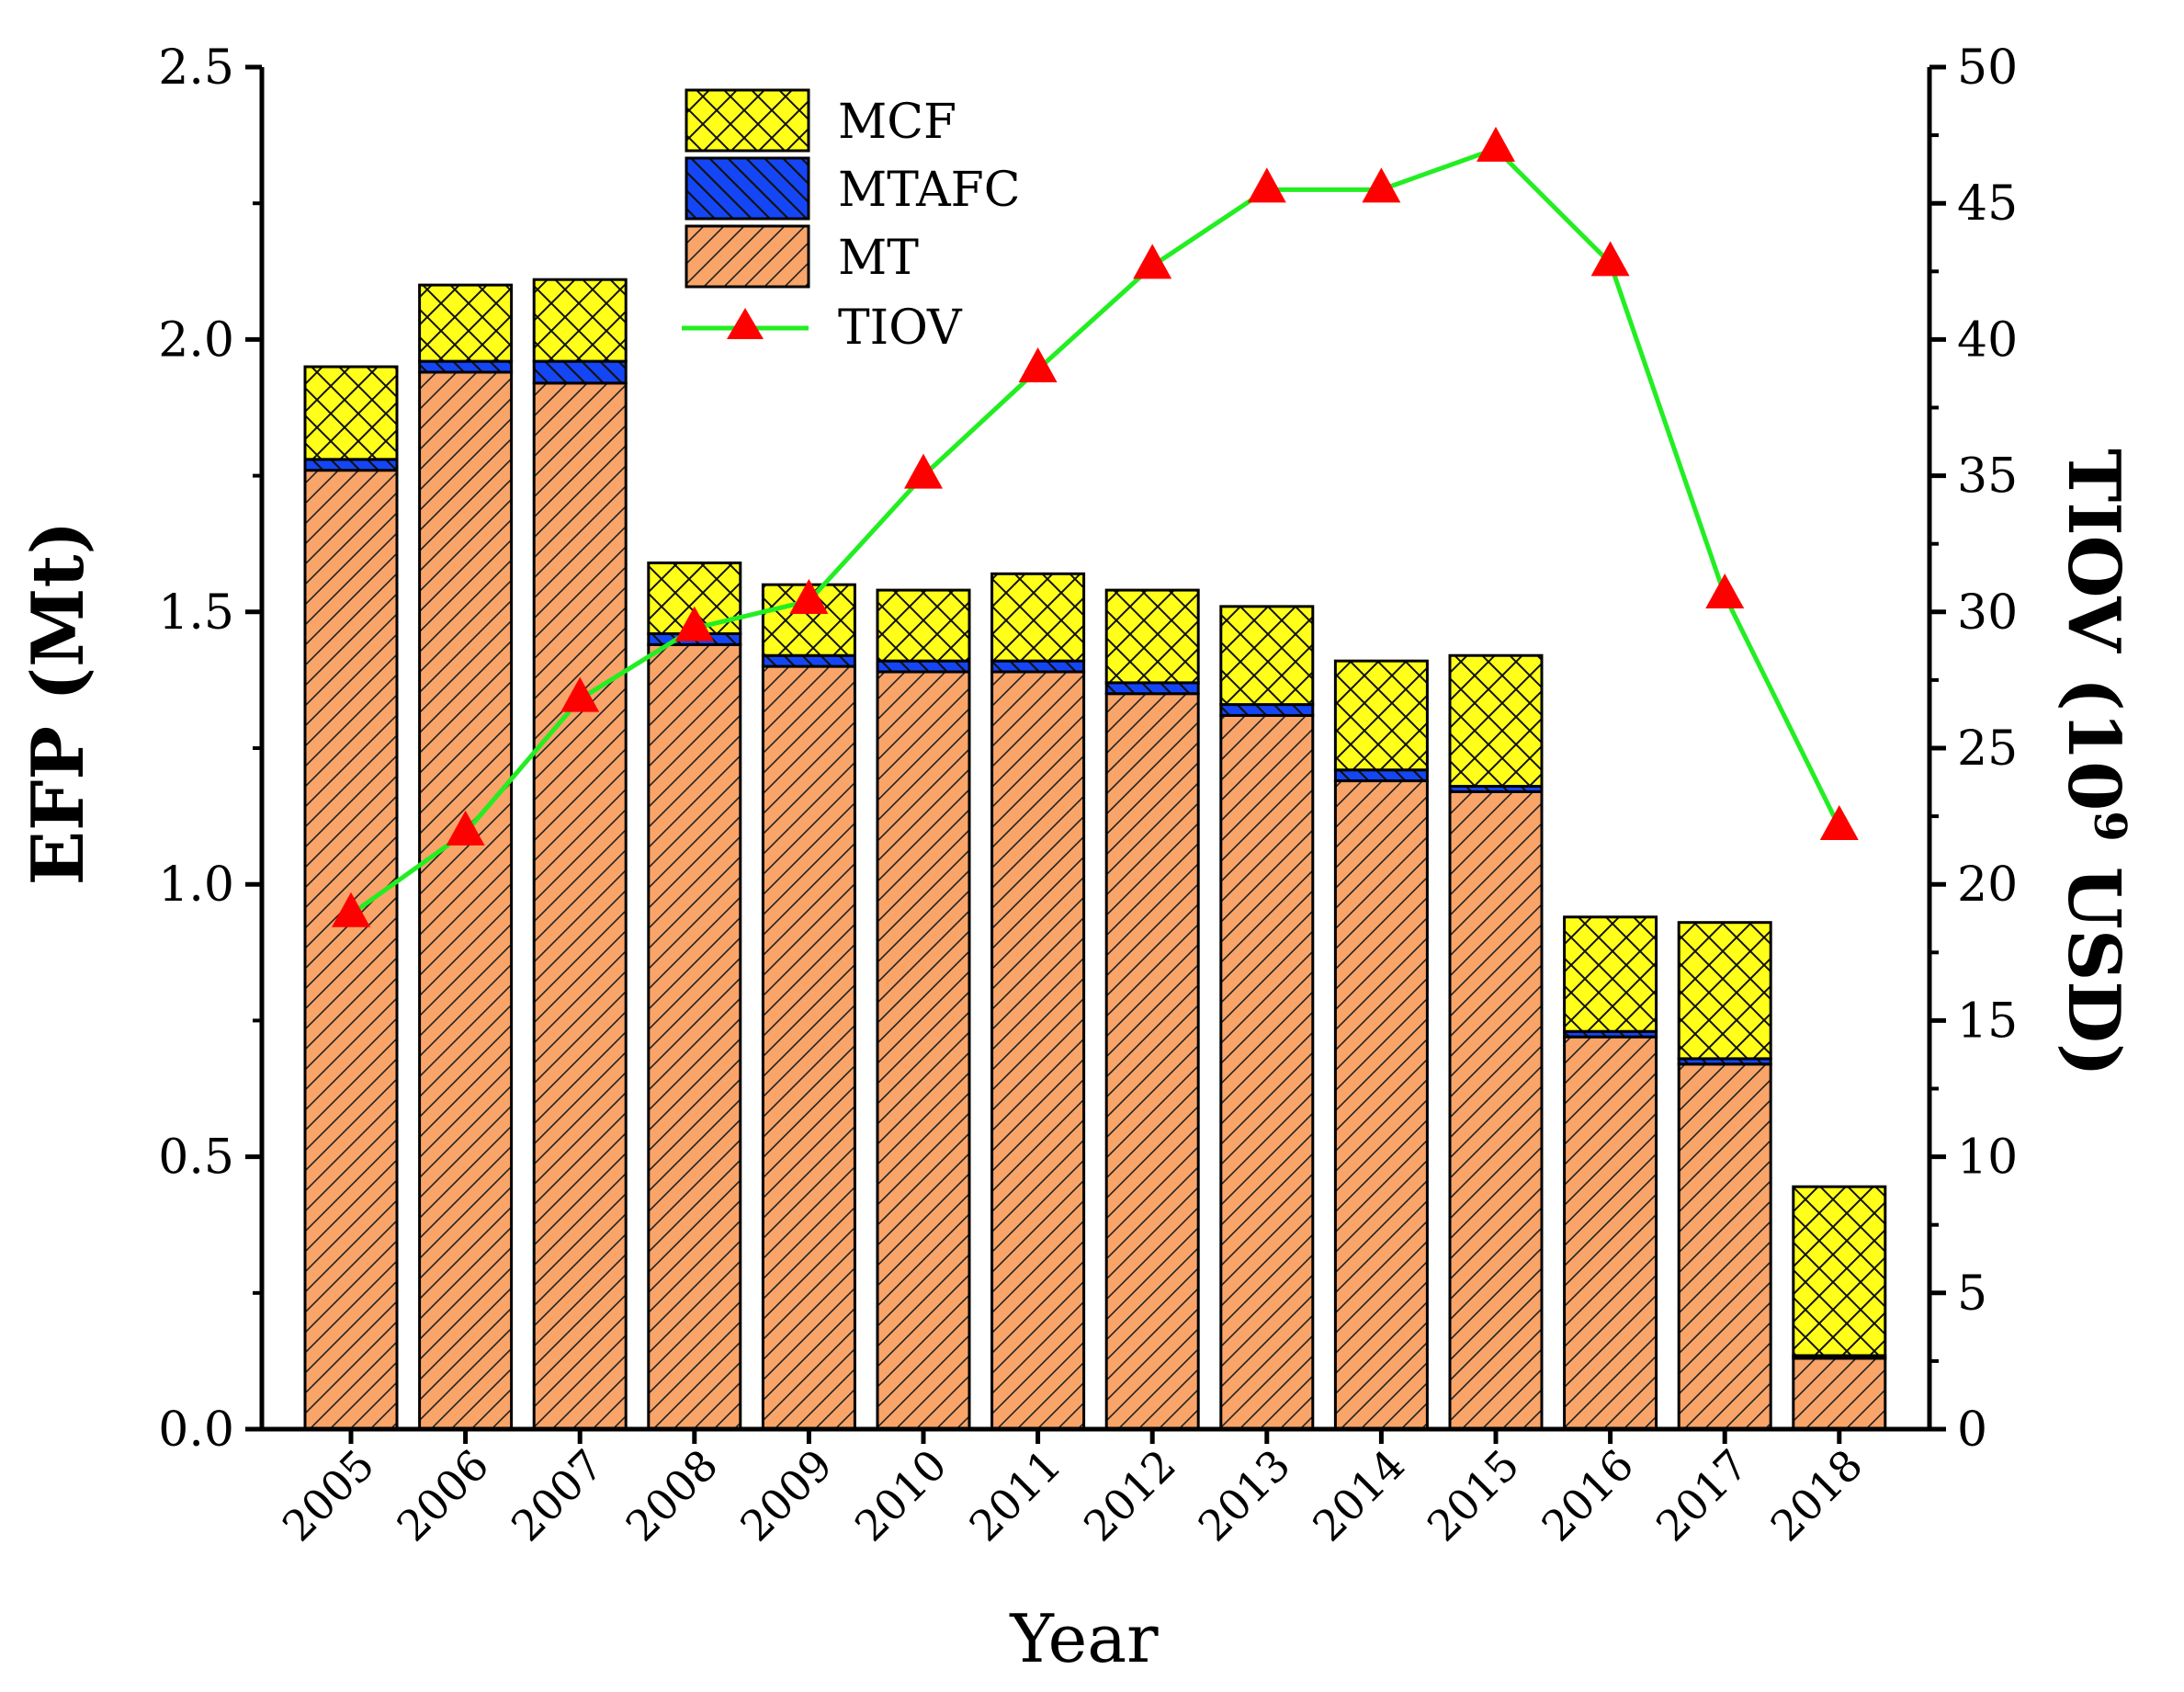 This screenshot has height=1692, width=2184. Describe the element at coordinates (900, 328) in the screenshot. I see `legend-label-tiov: TIOV` at that location.